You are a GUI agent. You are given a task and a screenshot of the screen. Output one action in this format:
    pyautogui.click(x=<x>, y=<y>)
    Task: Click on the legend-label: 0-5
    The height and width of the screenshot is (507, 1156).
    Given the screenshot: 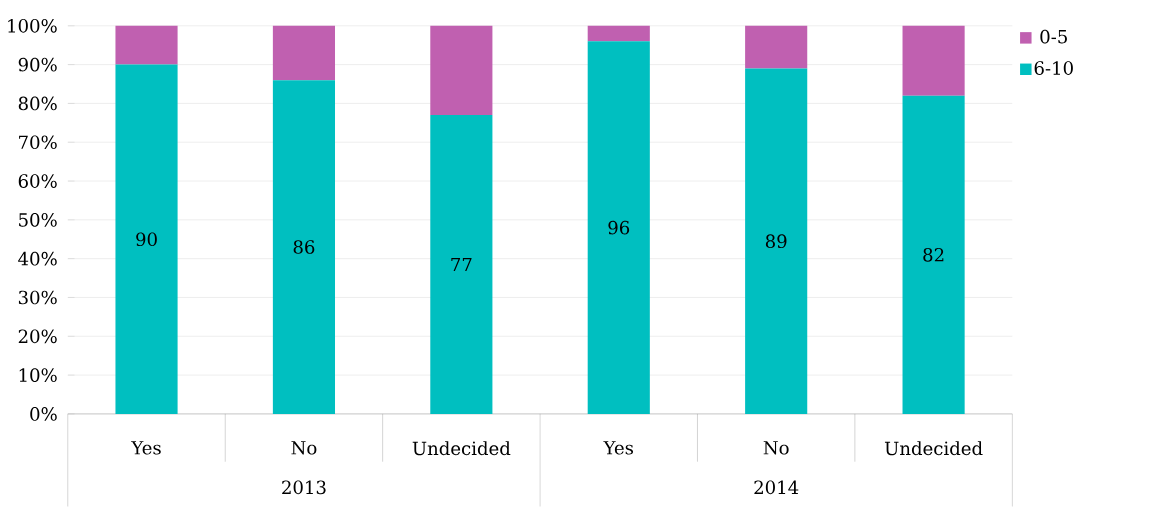 What is the action you would take?
    pyautogui.click(x=1053, y=36)
    